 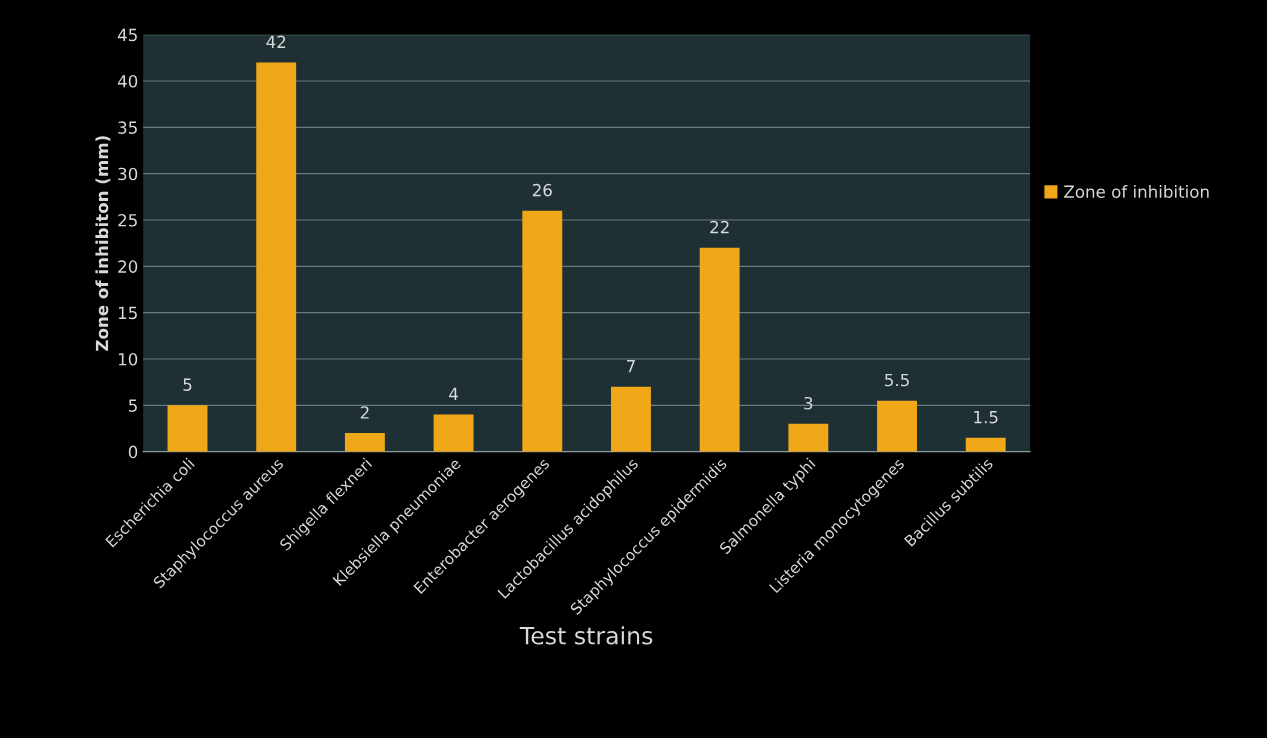 I want to click on data-label: 5.5, so click(x=897, y=380).